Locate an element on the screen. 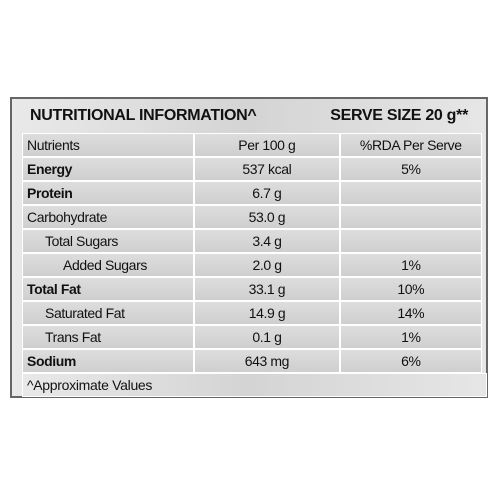 The width and height of the screenshot is (500, 500). cell-value: 5% is located at coordinates (410, 169).